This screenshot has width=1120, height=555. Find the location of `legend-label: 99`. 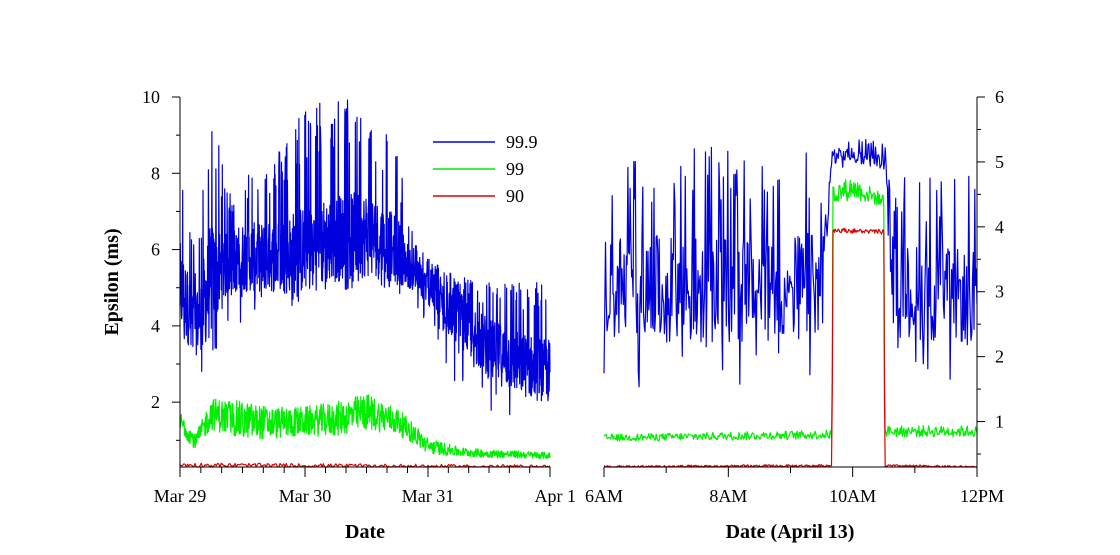

legend-label: 99 is located at coordinates (515, 169).